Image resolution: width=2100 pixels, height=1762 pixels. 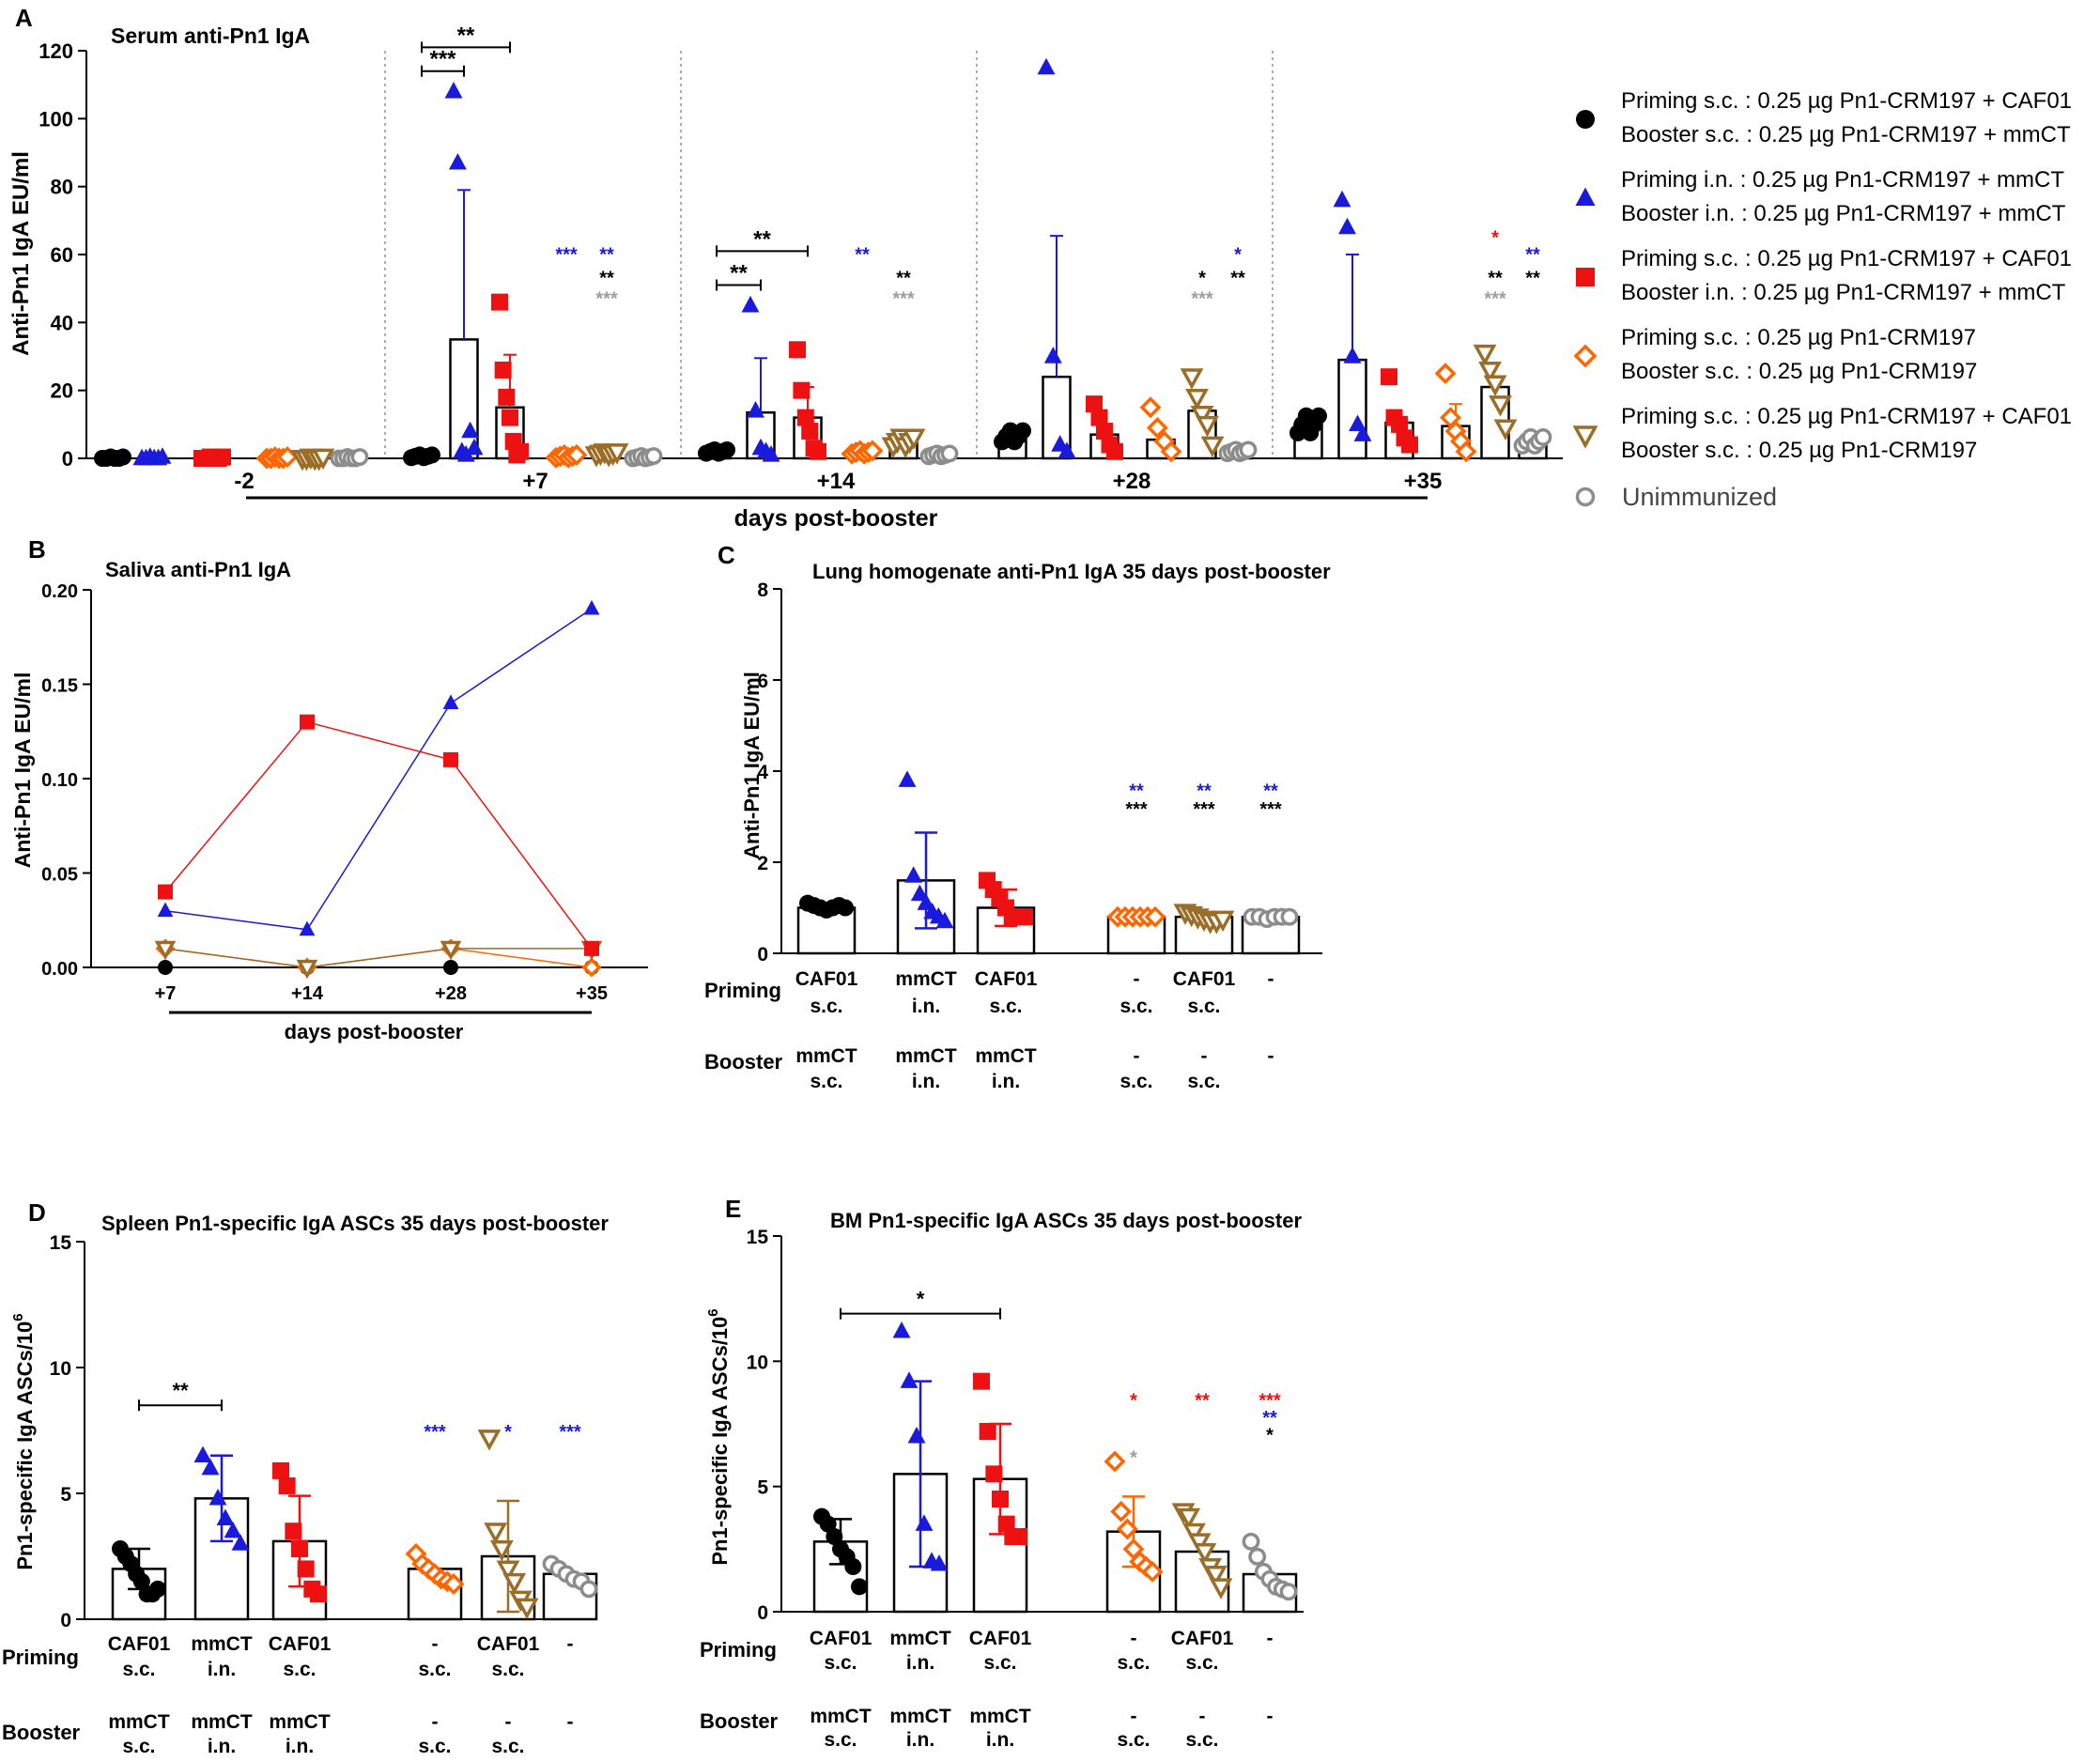 What do you see at coordinates (1204, 791) in the screenshot?
I see `panel-c-sig-star: **` at bounding box center [1204, 791].